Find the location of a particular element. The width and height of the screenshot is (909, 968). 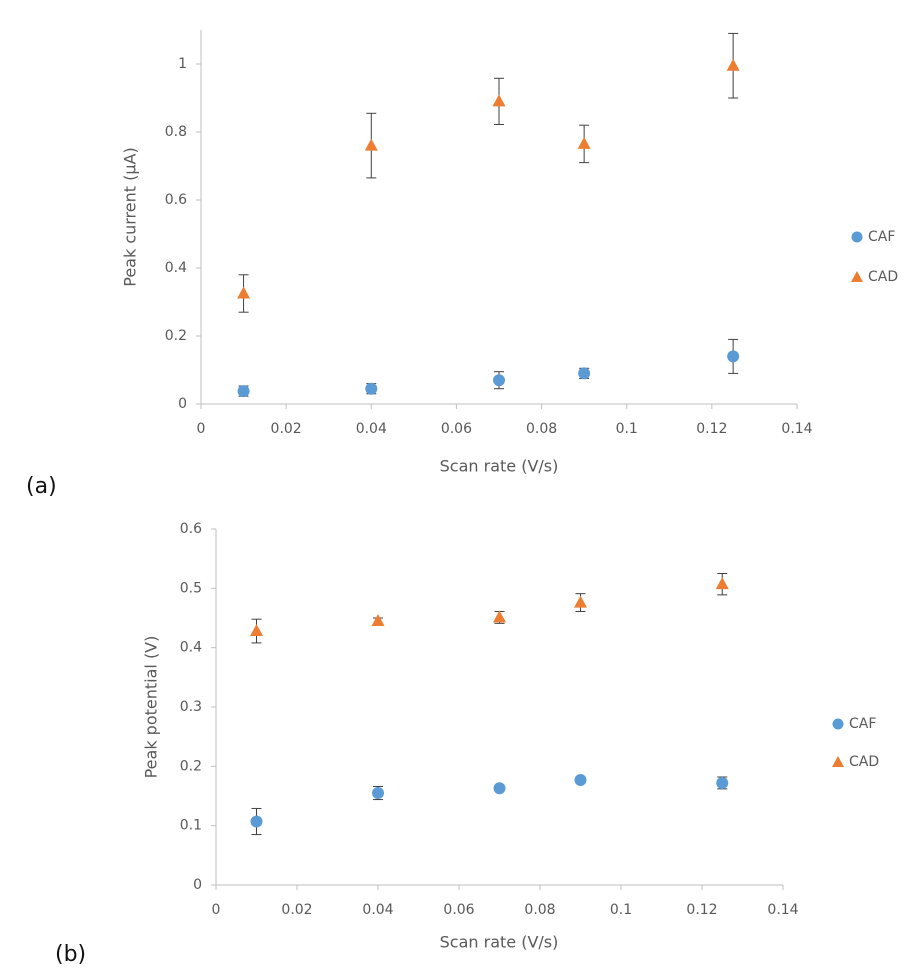

y-tick-label: 1 is located at coordinates (182, 64).